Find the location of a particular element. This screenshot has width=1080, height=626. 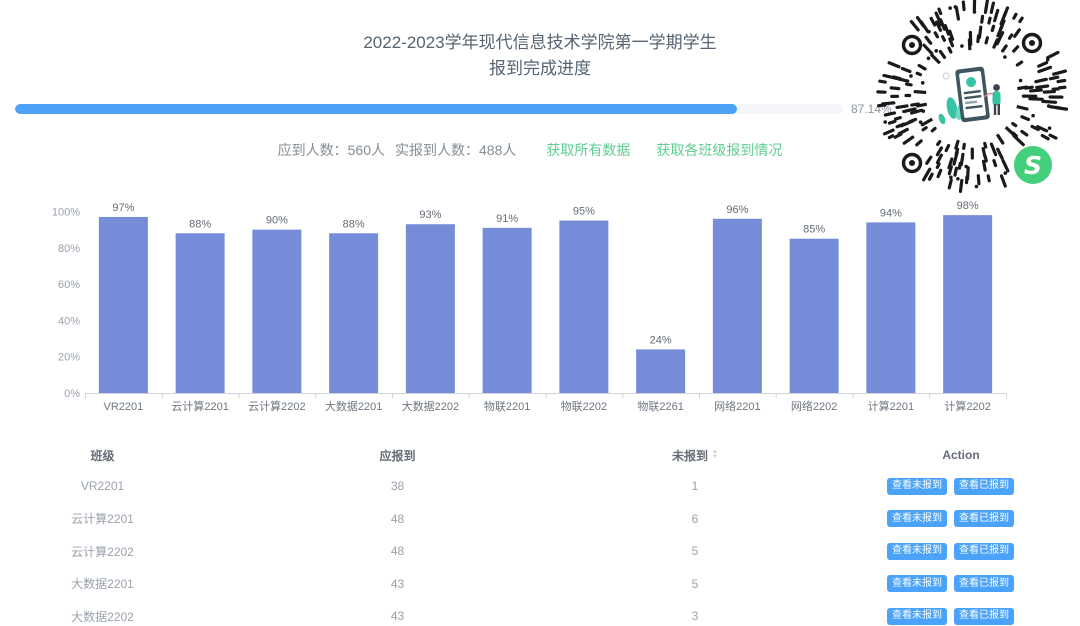

svg-text: 94% is located at coordinates (891, 213).